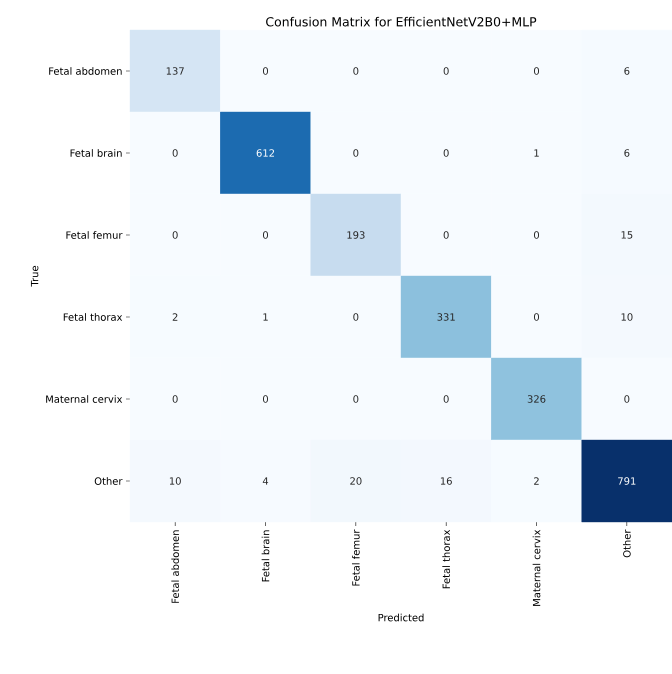  I want to click on data-label: 331, so click(446, 317).